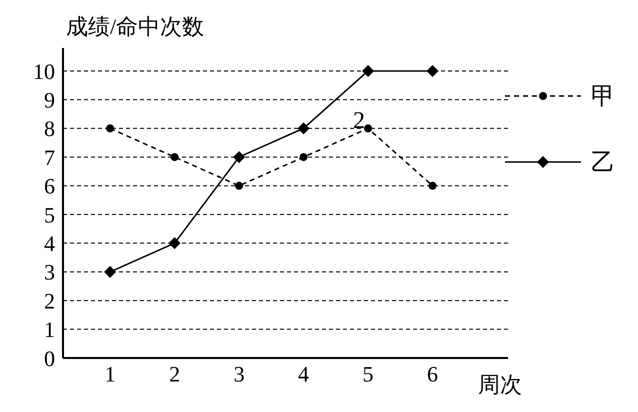  I want to click on legend-label: 甲, so click(603, 97).